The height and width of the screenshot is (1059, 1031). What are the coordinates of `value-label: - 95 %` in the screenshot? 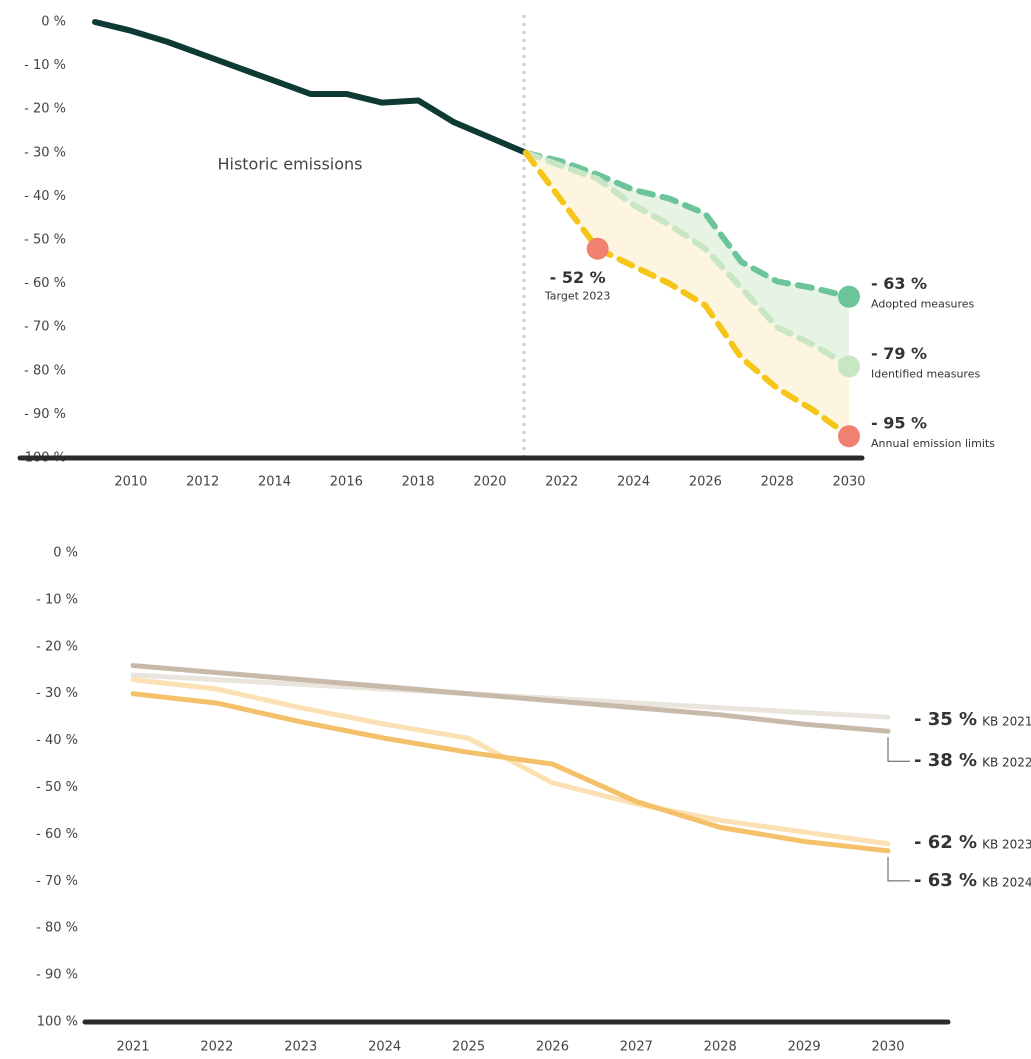 It's located at (899, 423).